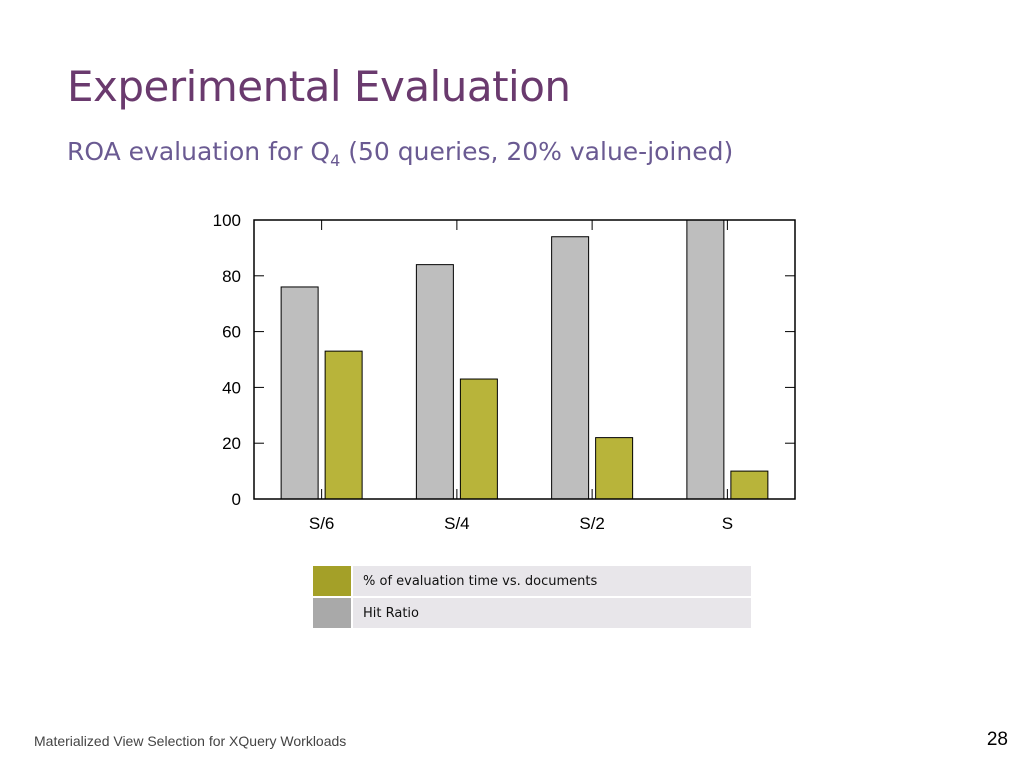  What do you see at coordinates (199, 151) in the screenshot?
I see `subtitle-main: ROA evaluation for Q` at bounding box center [199, 151].